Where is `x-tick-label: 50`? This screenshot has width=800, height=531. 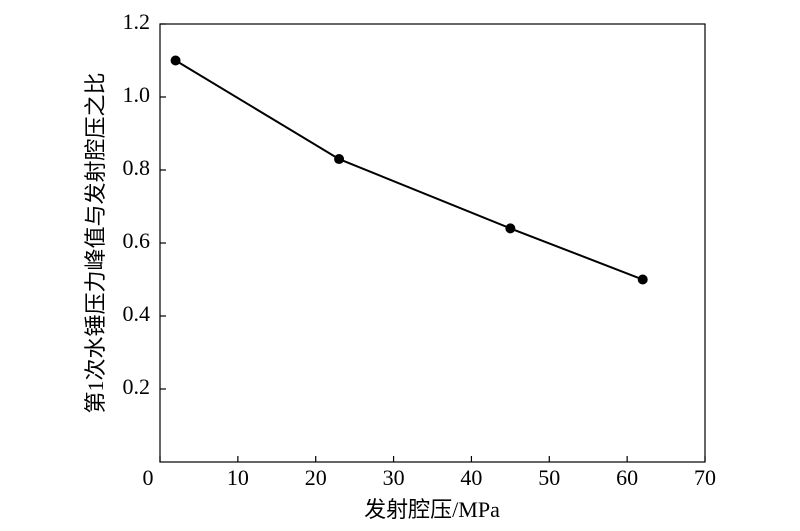 x-tick-label: 50 is located at coordinates (549, 477).